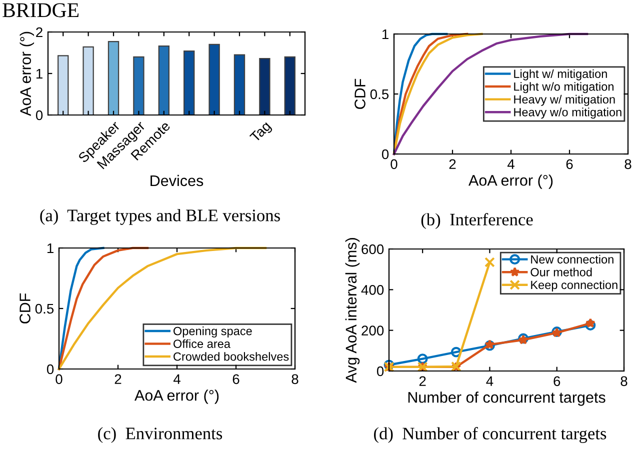 The width and height of the screenshot is (632, 456). I want to click on text: BRIDGE, so click(40, 10).